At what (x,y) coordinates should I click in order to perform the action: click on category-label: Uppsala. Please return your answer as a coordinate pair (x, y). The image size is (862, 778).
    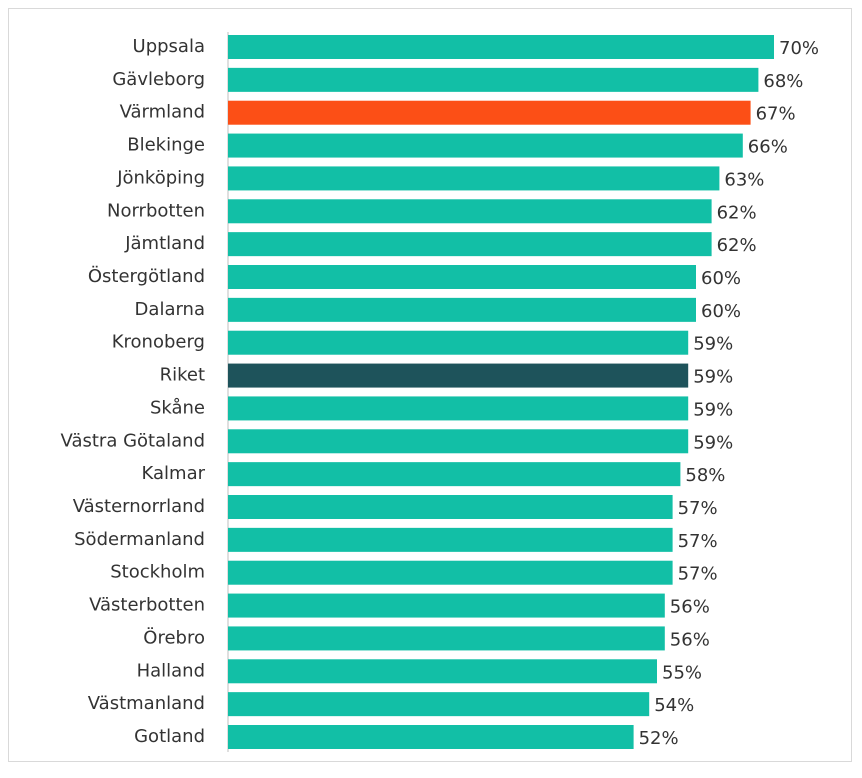
    Looking at the image, I should click on (169, 46).